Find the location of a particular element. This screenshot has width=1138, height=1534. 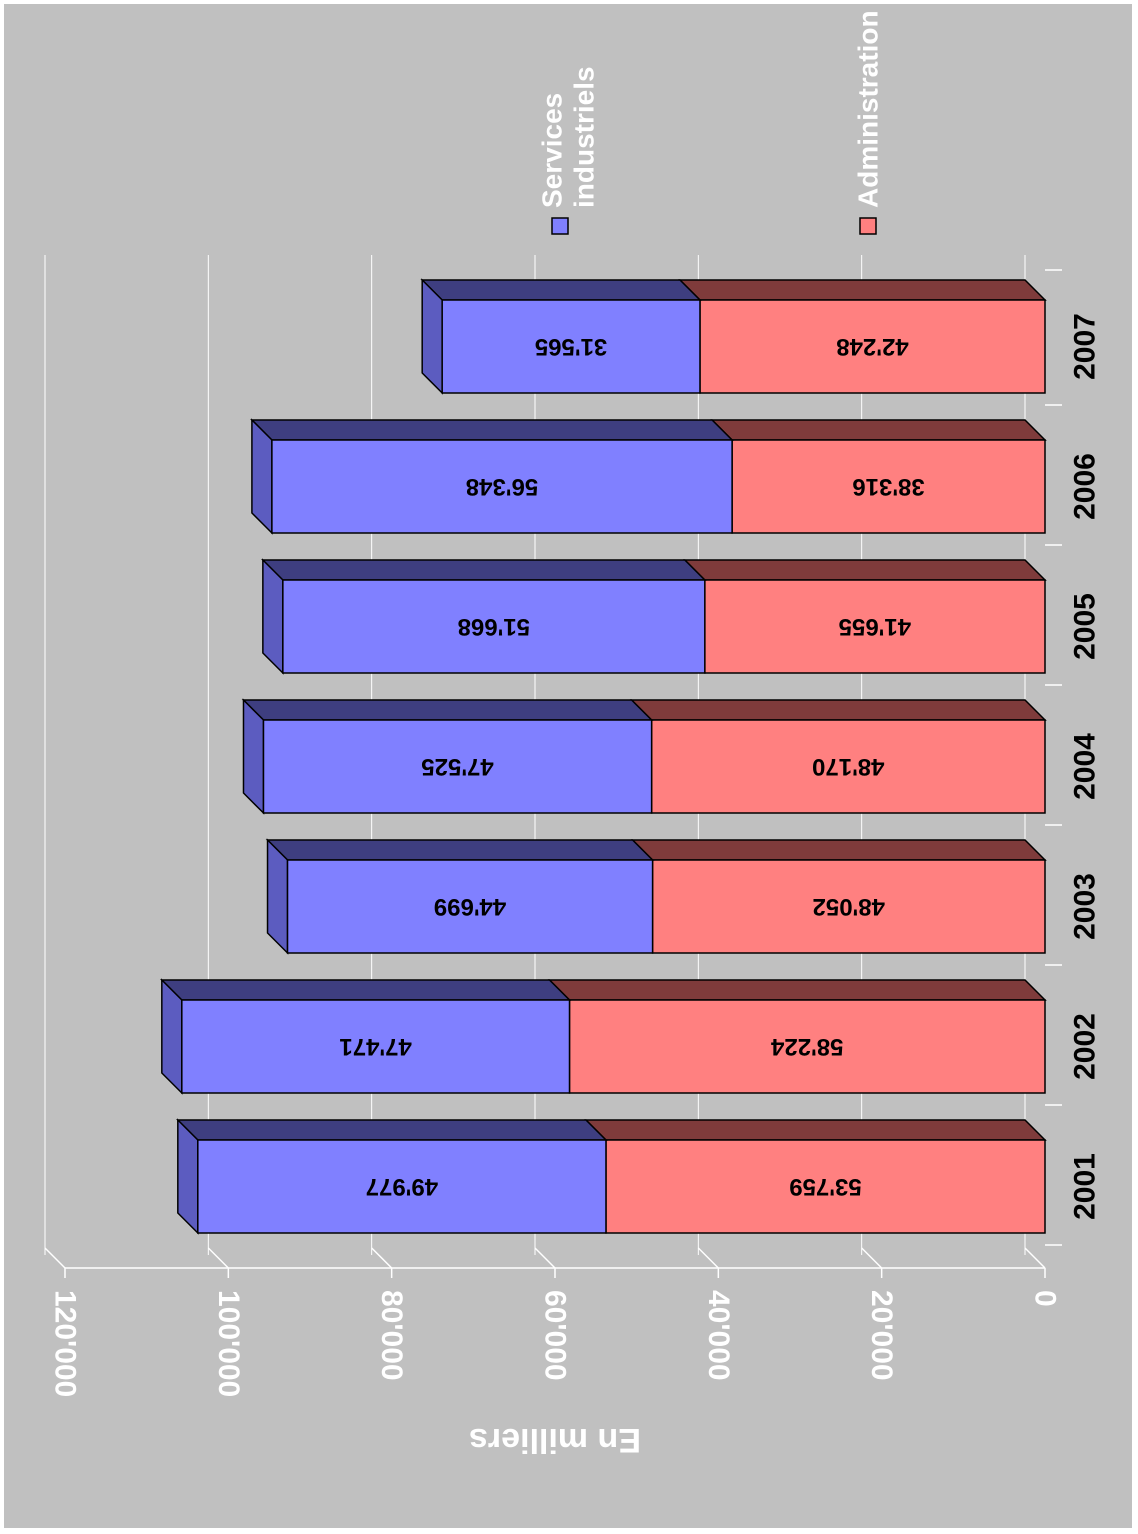

bar-services-2007 is located at coordinates (571, 346).